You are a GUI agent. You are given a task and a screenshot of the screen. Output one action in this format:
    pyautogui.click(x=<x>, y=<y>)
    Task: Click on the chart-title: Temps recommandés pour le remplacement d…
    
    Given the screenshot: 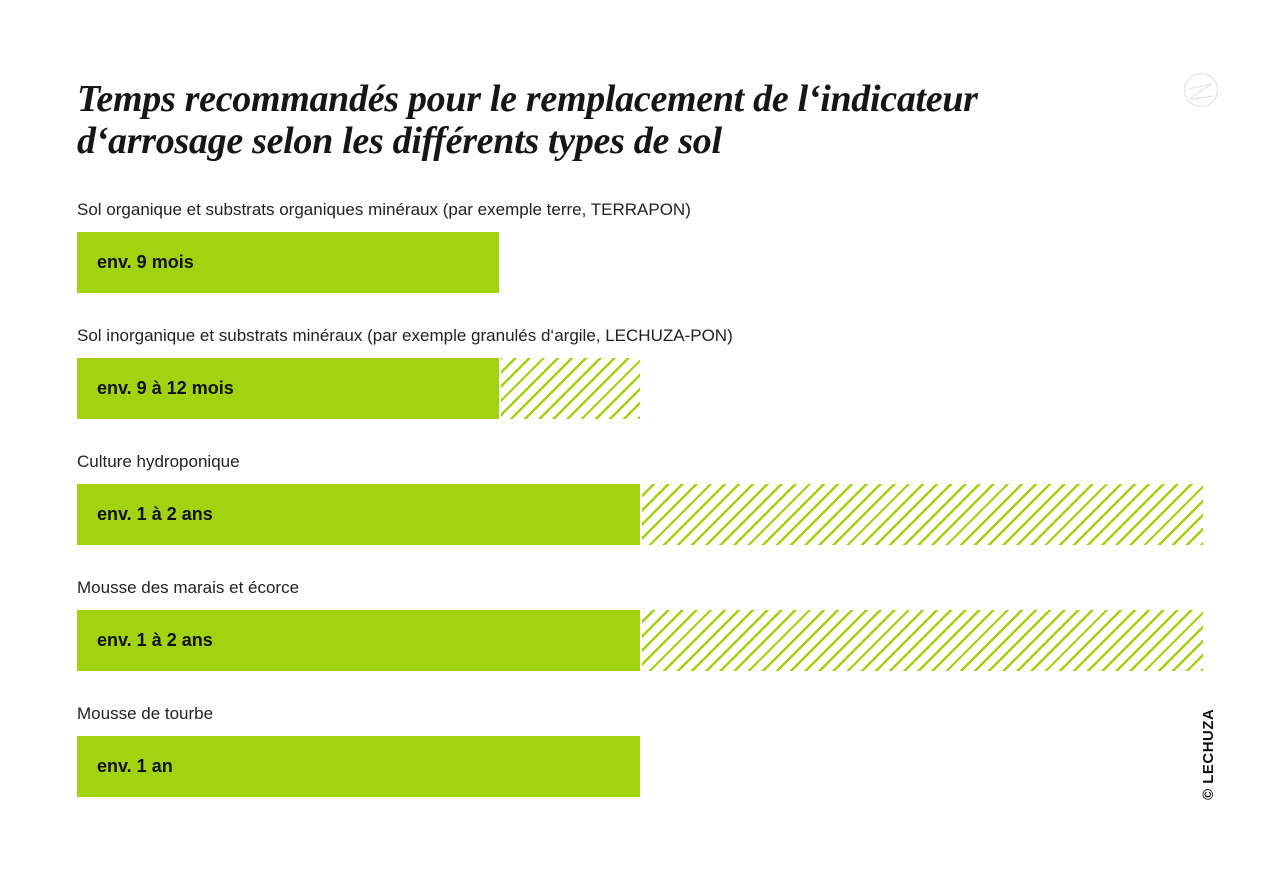 What is the action you would take?
    pyautogui.click(x=527, y=120)
    